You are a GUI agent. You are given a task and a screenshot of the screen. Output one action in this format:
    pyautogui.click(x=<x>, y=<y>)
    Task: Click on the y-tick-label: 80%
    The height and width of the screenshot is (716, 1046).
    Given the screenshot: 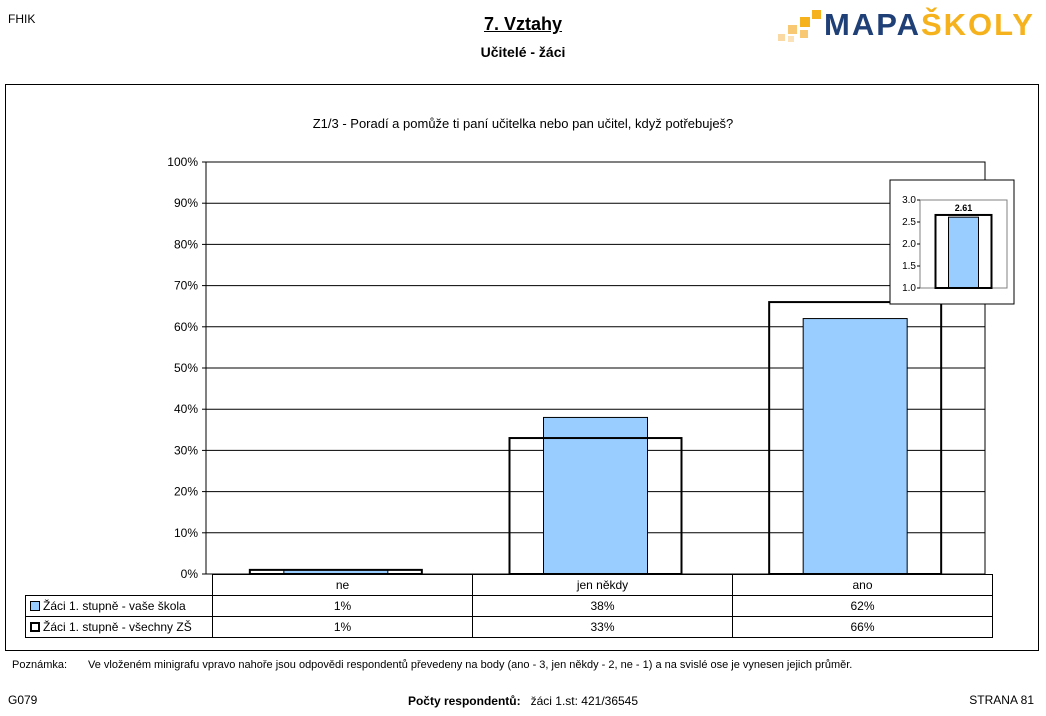 What is the action you would take?
    pyautogui.click(x=186, y=244)
    